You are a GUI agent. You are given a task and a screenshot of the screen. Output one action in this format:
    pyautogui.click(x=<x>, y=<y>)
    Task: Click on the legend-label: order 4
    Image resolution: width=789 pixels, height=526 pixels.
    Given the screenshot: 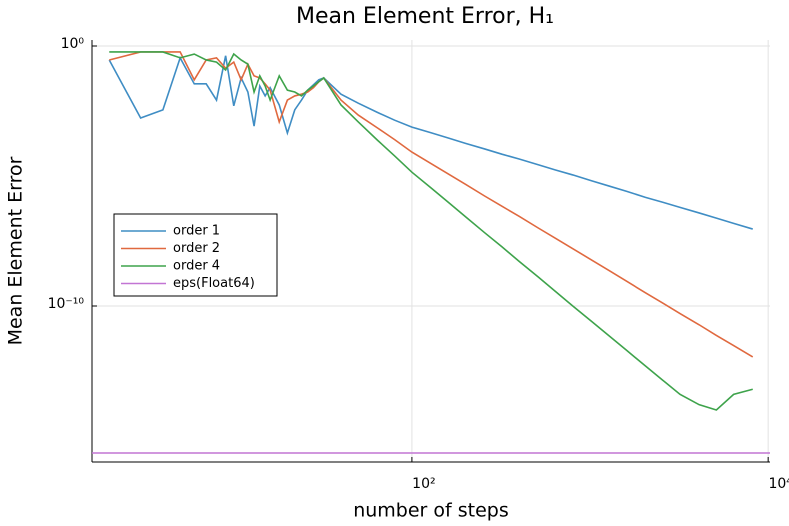 What is the action you would take?
    pyautogui.click(x=196, y=266)
    